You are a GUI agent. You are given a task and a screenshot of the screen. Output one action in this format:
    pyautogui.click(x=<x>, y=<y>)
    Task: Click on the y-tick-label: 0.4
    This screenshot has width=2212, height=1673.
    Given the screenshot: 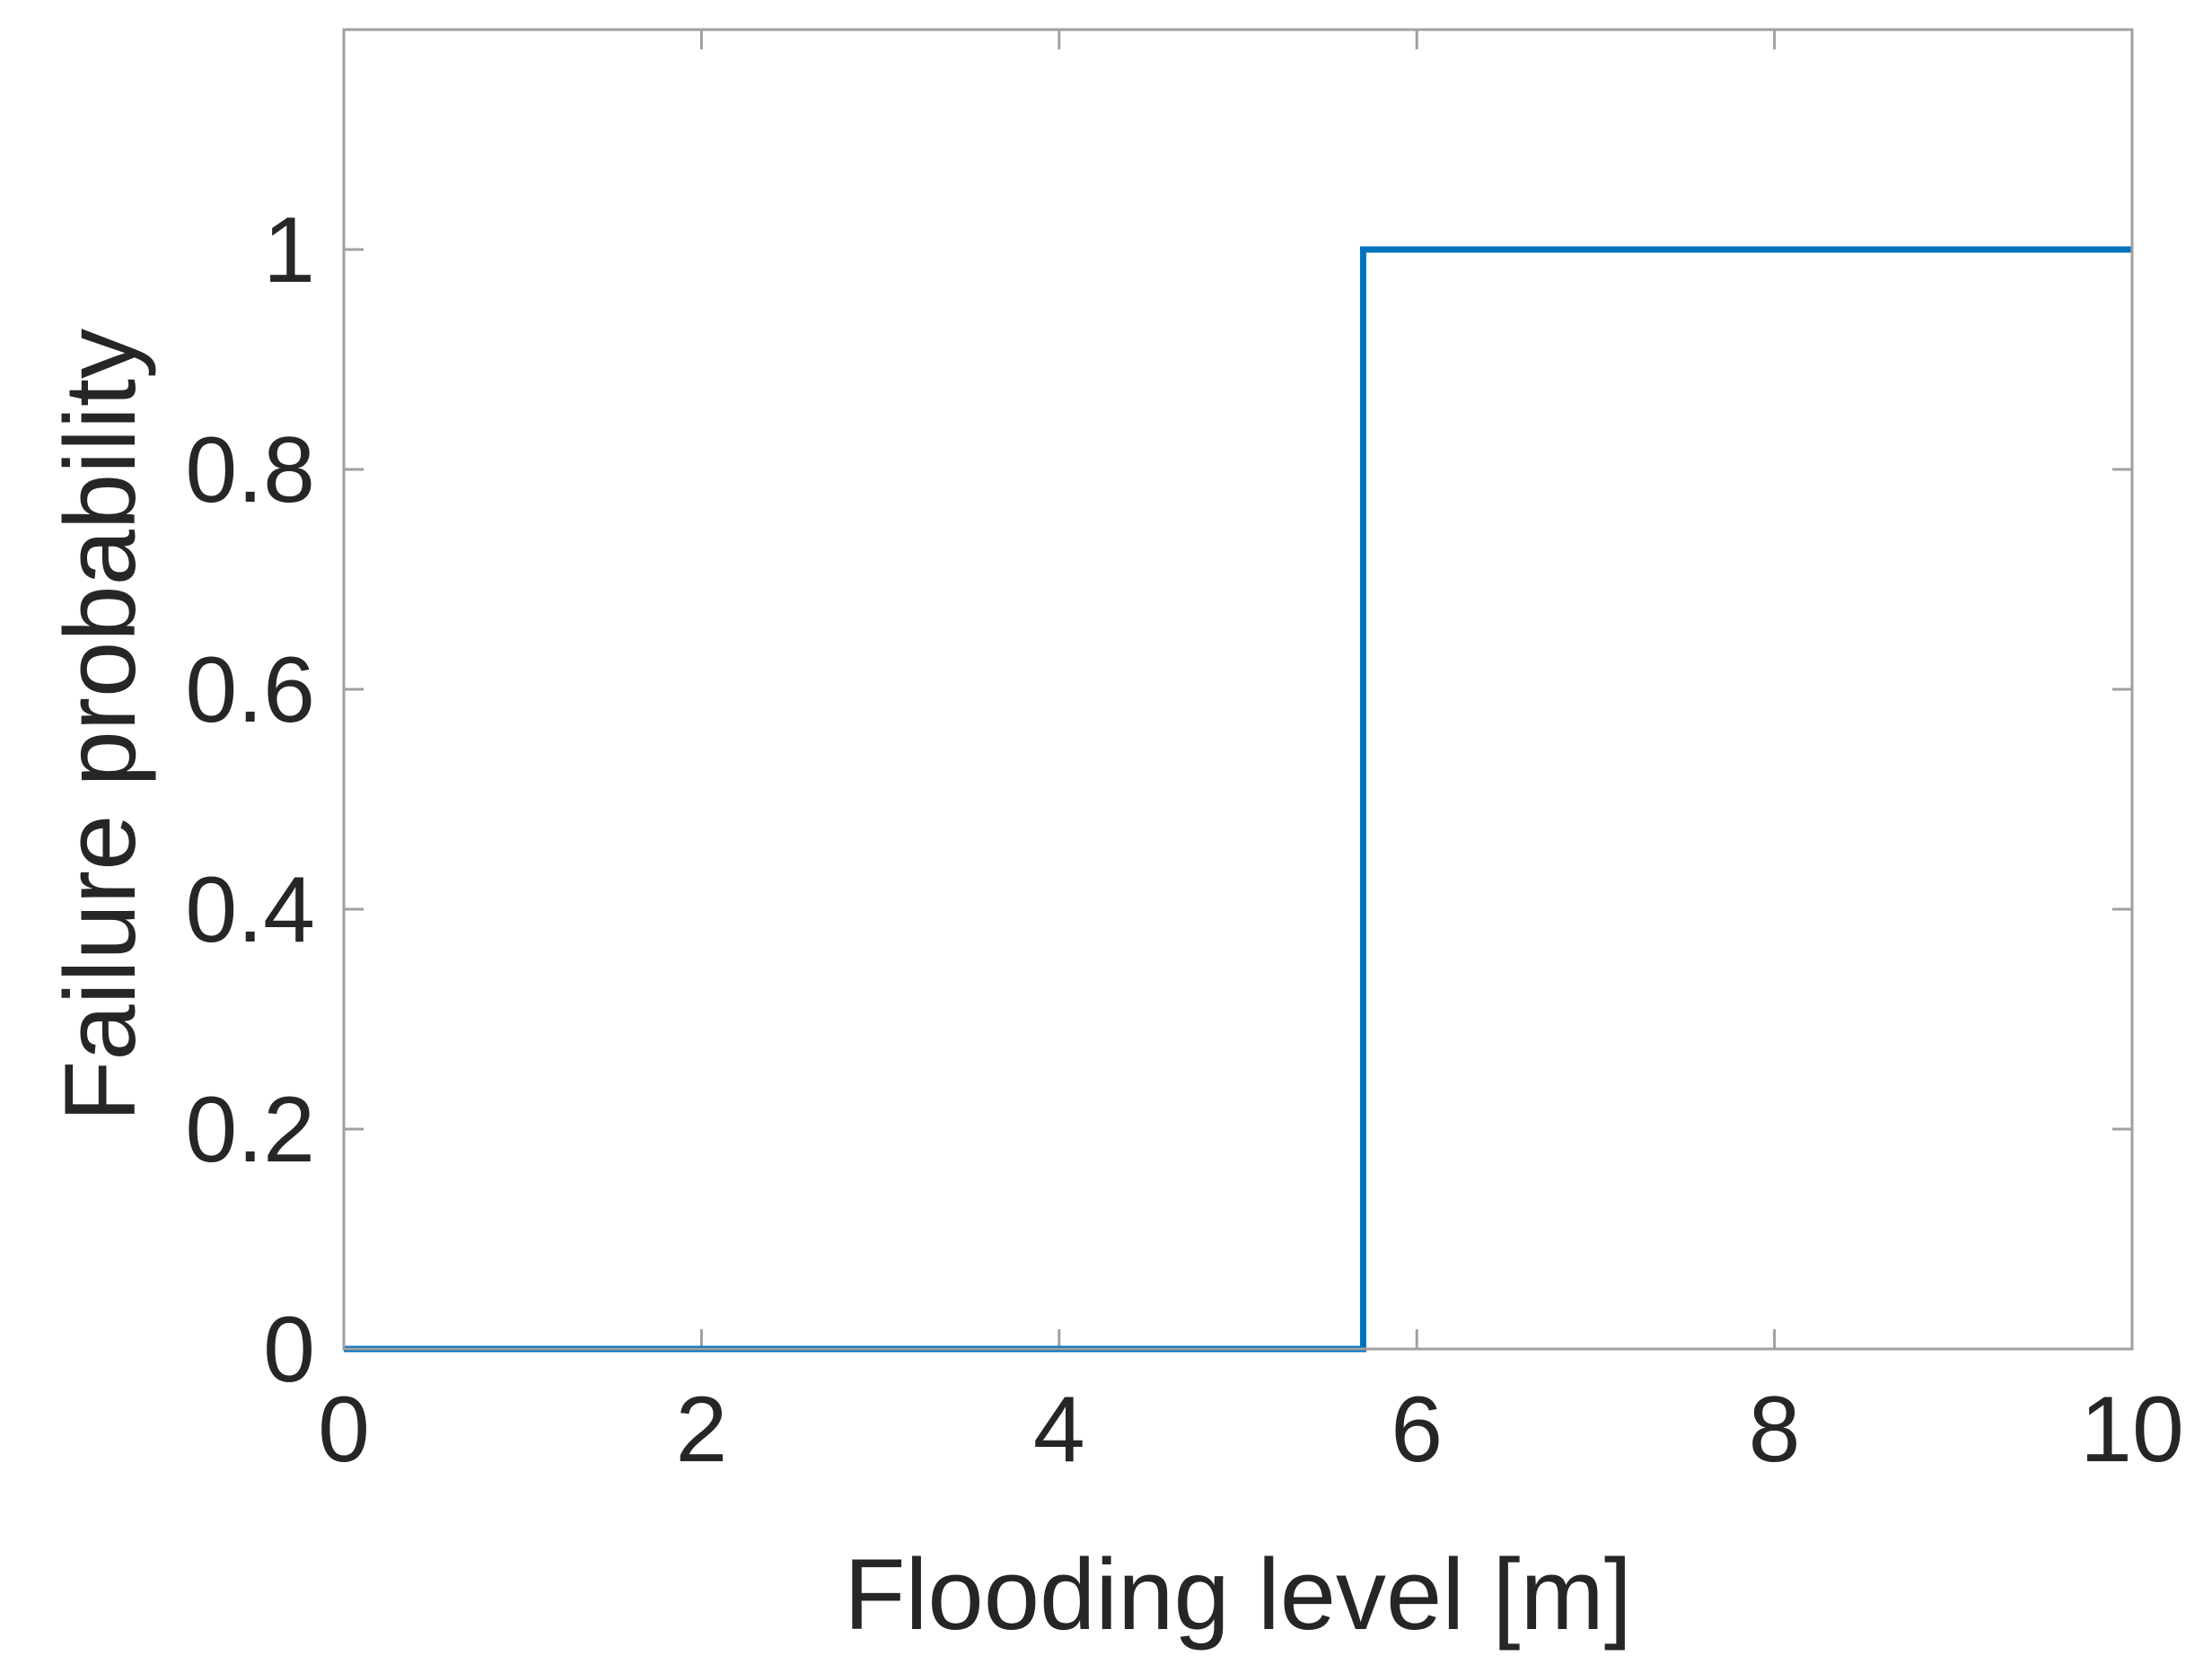 What is the action you would take?
    pyautogui.click(x=250, y=910)
    